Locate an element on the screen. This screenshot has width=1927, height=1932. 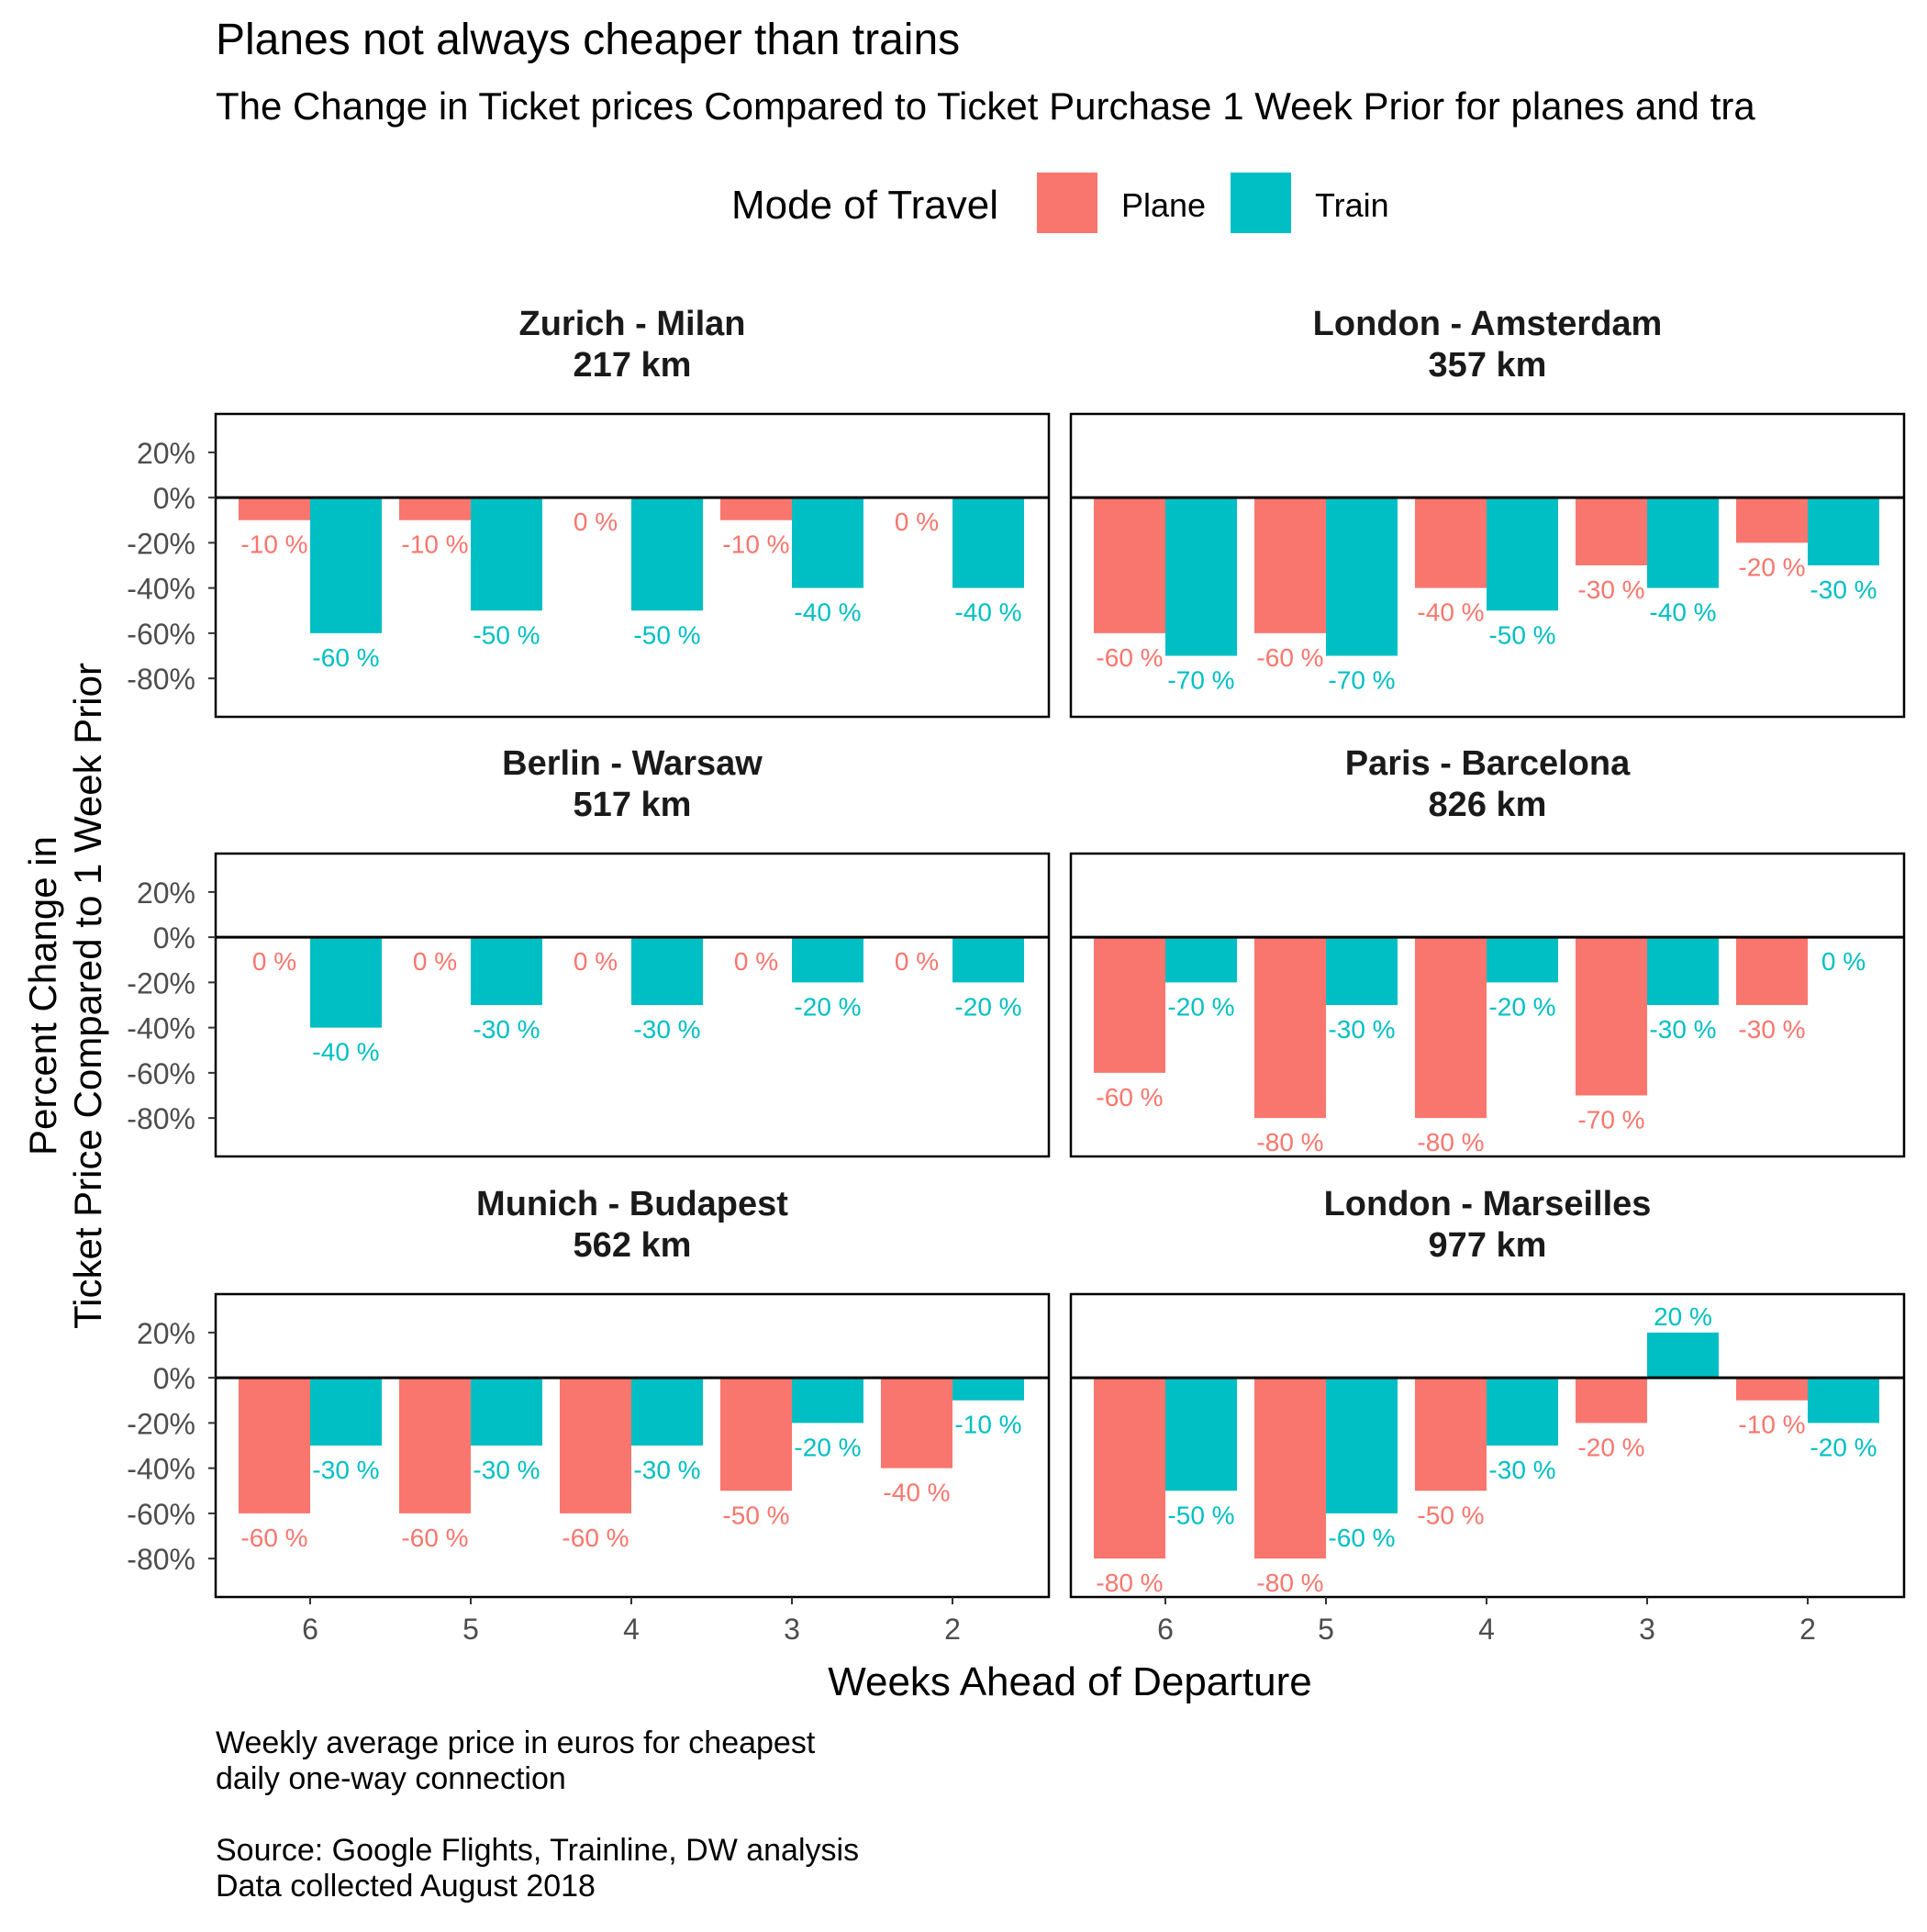
bar-label-train: 0 % is located at coordinates (1843, 961).